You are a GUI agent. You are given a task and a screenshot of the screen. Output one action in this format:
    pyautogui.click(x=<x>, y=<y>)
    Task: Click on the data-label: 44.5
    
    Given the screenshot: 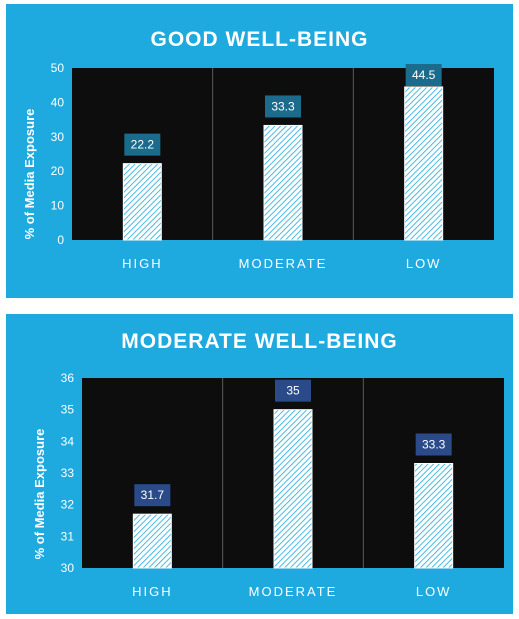 What is the action you would take?
    pyautogui.click(x=424, y=75)
    